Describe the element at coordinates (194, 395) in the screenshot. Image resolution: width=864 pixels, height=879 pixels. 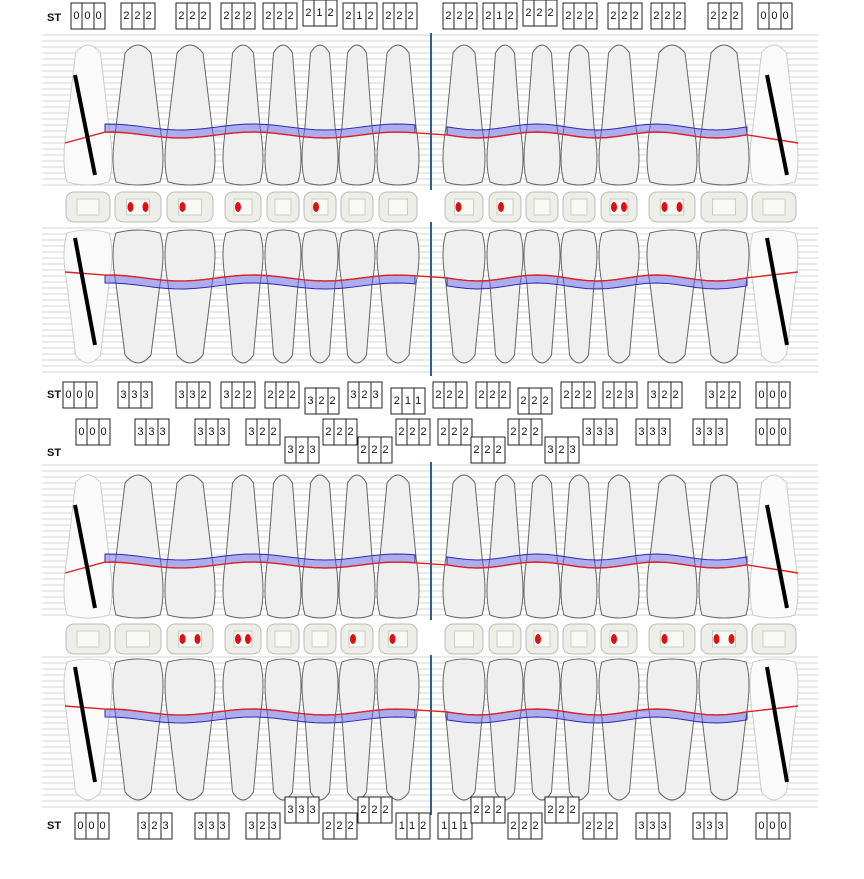
I see `probe-depth: 332` at that location.